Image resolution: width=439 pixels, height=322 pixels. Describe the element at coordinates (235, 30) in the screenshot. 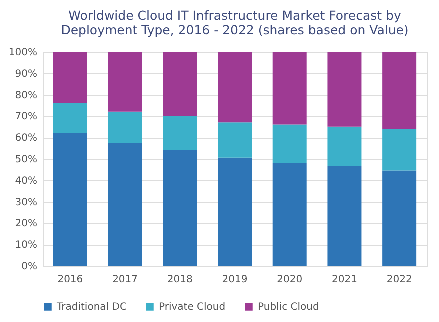

I see `text: Deployment Type, 2016 - 2022 (shares based on Value)` at that location.